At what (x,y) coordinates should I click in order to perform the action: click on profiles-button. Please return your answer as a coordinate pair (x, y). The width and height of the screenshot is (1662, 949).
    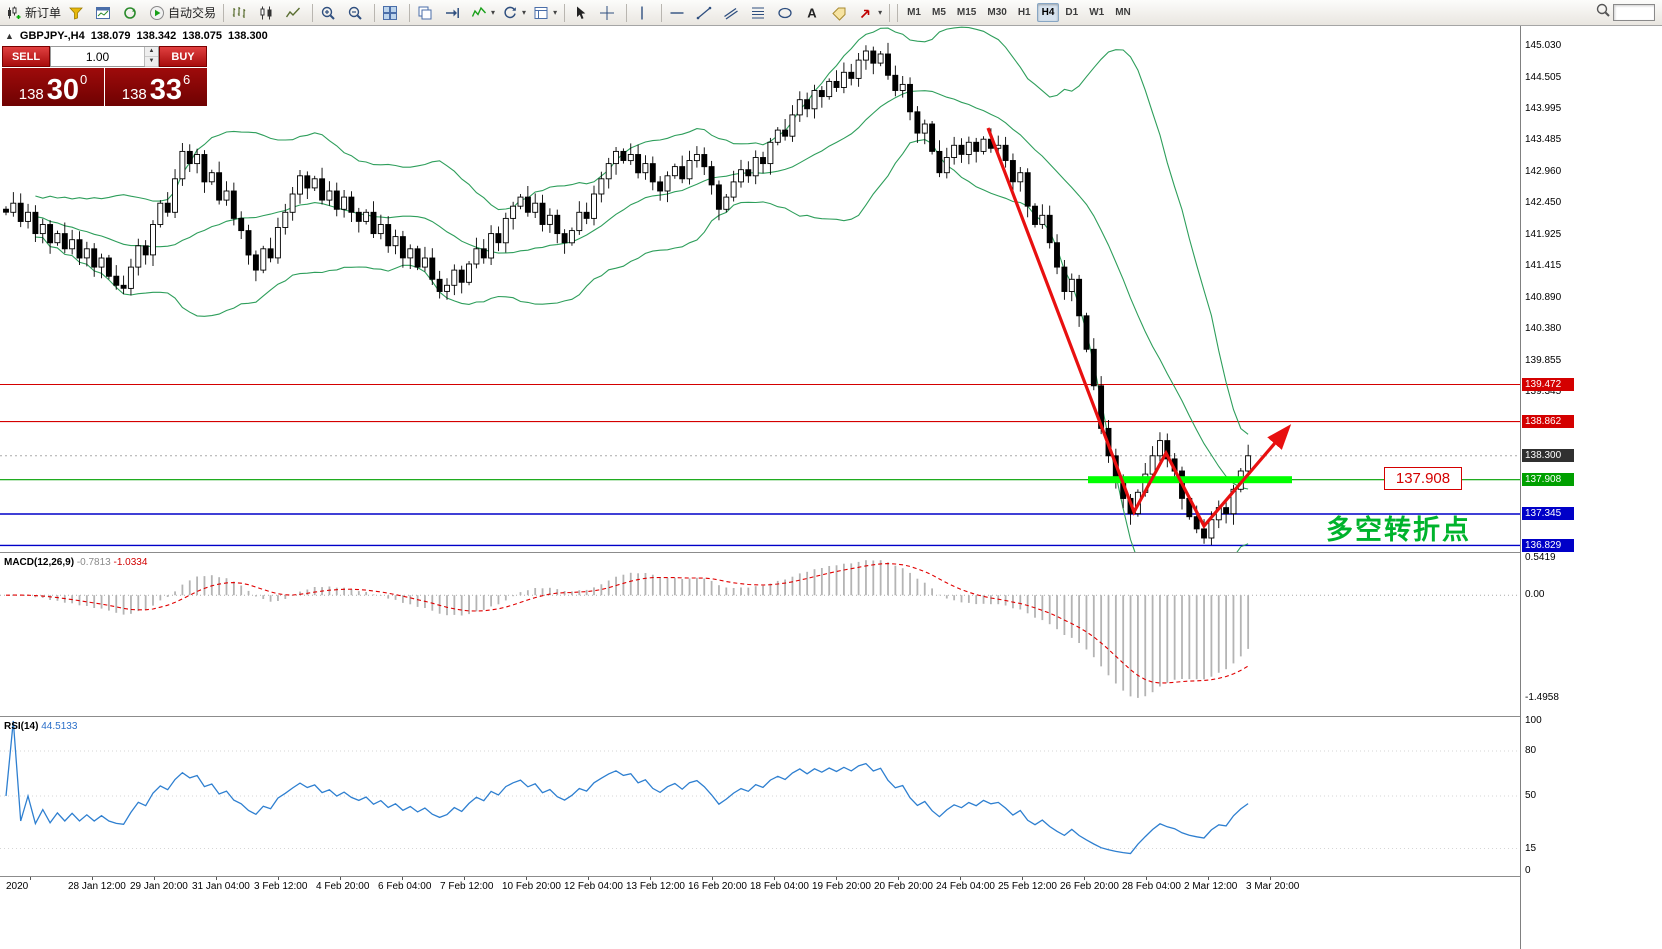
    Looking at the image, I should click on (105, 13).